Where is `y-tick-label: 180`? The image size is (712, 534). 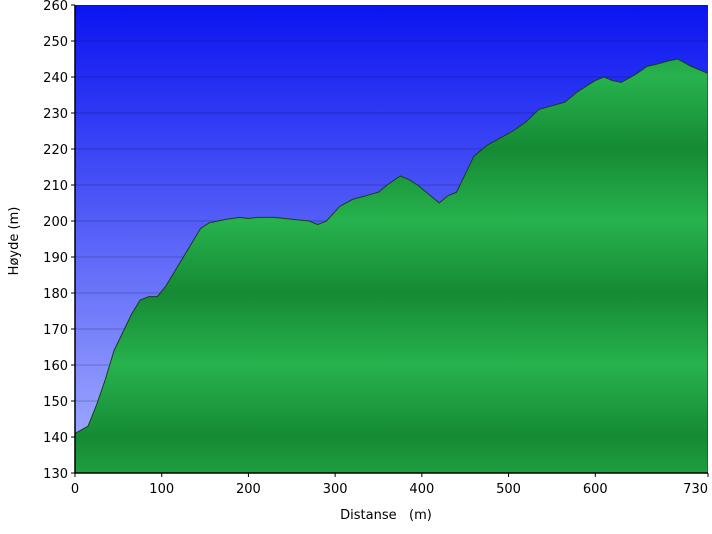
y-tick-label: 180 is located at coordinates (55, 294).